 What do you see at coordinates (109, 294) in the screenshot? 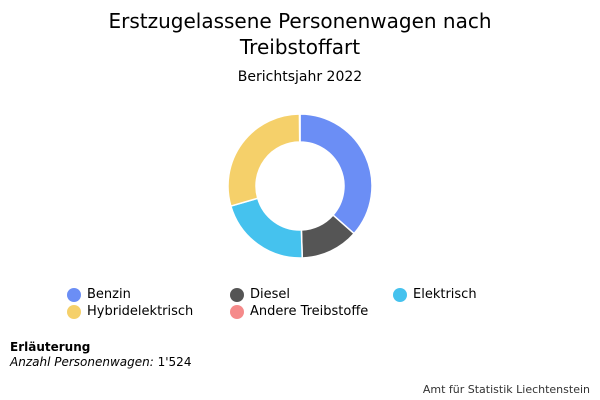
I see `legend-label-benzin: Benzin` at bounding box center [109, 294].